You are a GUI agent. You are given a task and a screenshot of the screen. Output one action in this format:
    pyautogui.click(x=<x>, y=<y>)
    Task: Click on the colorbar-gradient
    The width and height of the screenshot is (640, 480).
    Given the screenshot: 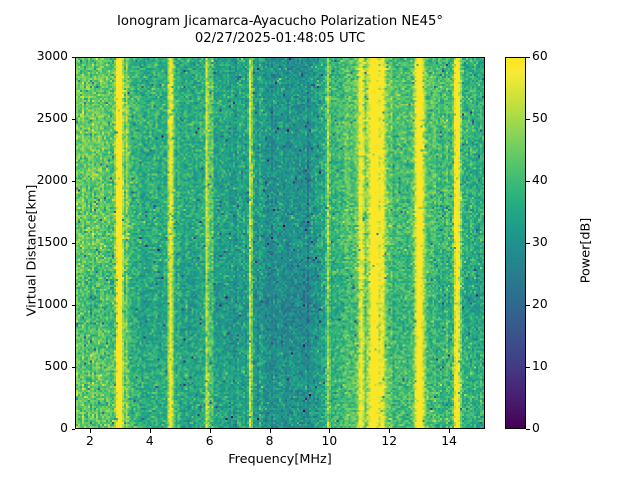 What is the action you would take?
    pyautogui.click(x=515, y=243)
    